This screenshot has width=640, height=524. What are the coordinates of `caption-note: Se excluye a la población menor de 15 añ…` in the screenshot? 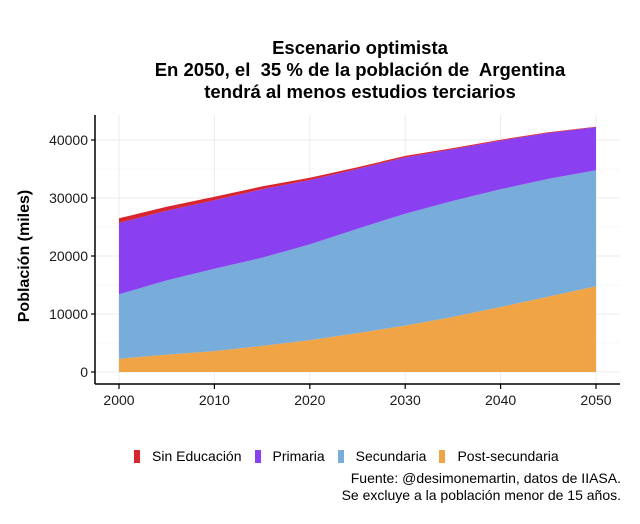 It's located at (481, 495).